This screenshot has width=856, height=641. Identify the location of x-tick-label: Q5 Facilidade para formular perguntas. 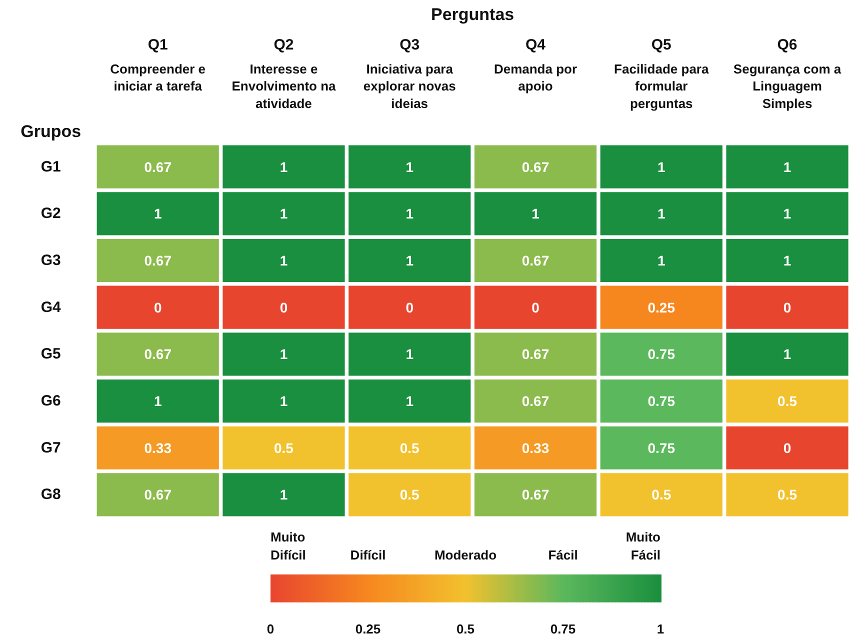
(662, 73).